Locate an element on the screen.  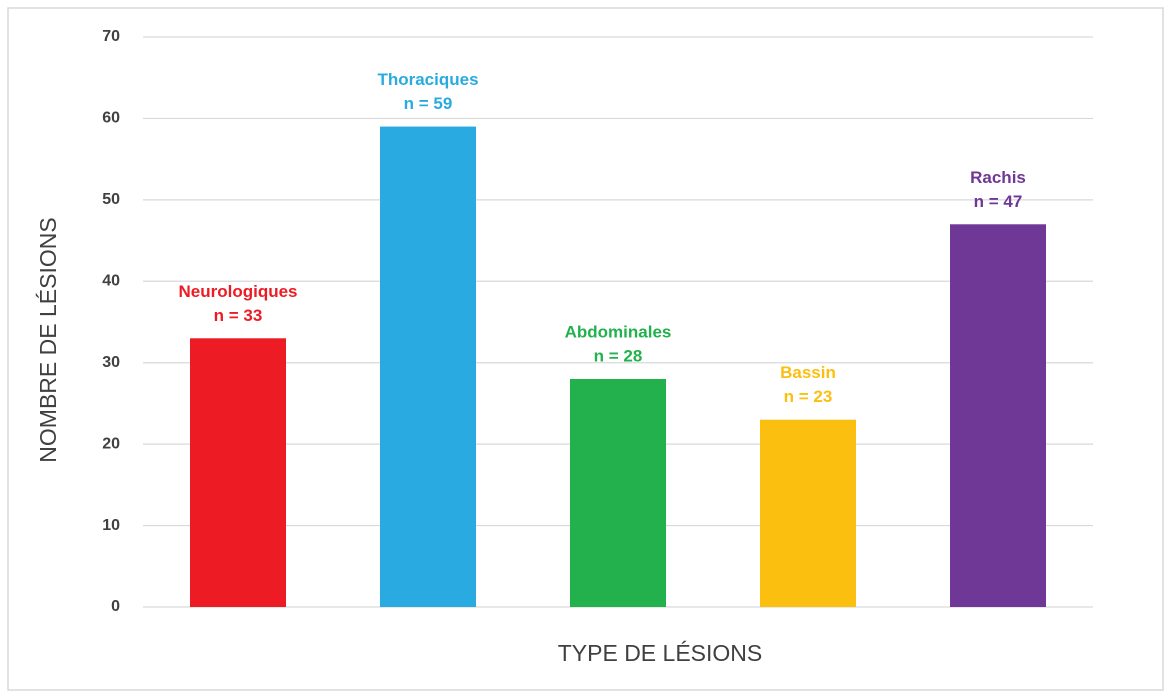
category-label: Abdominales is located at coordinates (618, 331).